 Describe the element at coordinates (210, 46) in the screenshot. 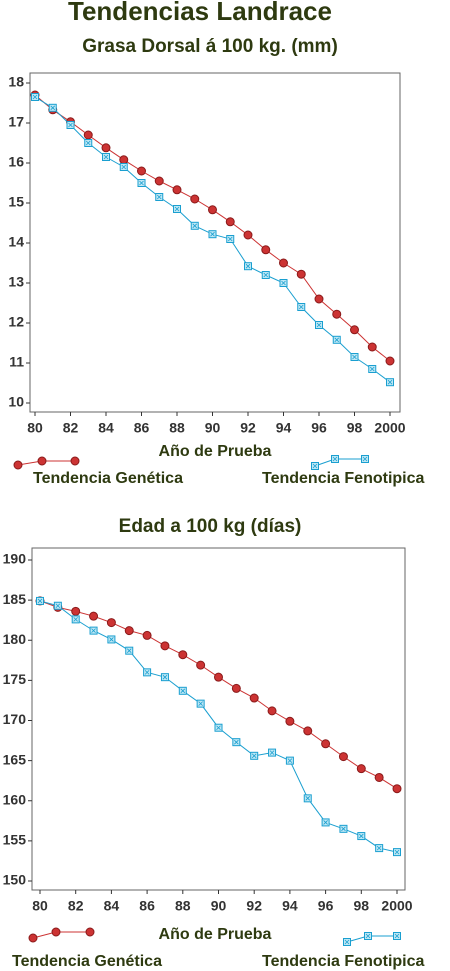

I see `chart-title: Grasa Dorsal á 100 kg. (mm)` at that location.